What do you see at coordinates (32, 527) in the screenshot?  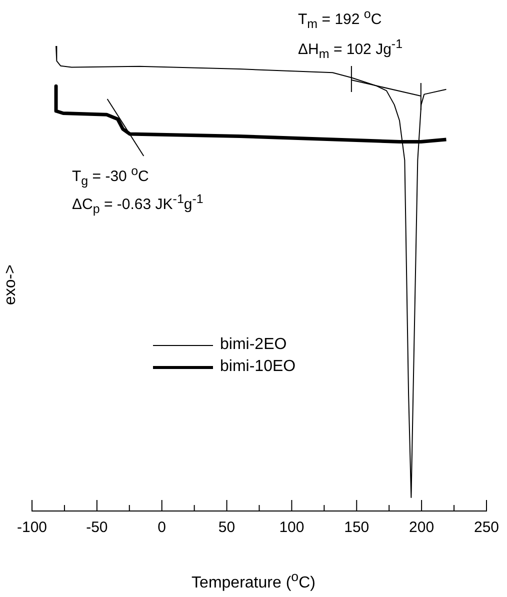 I see `x-tick-label: -100` at bounding box center [32, 527].